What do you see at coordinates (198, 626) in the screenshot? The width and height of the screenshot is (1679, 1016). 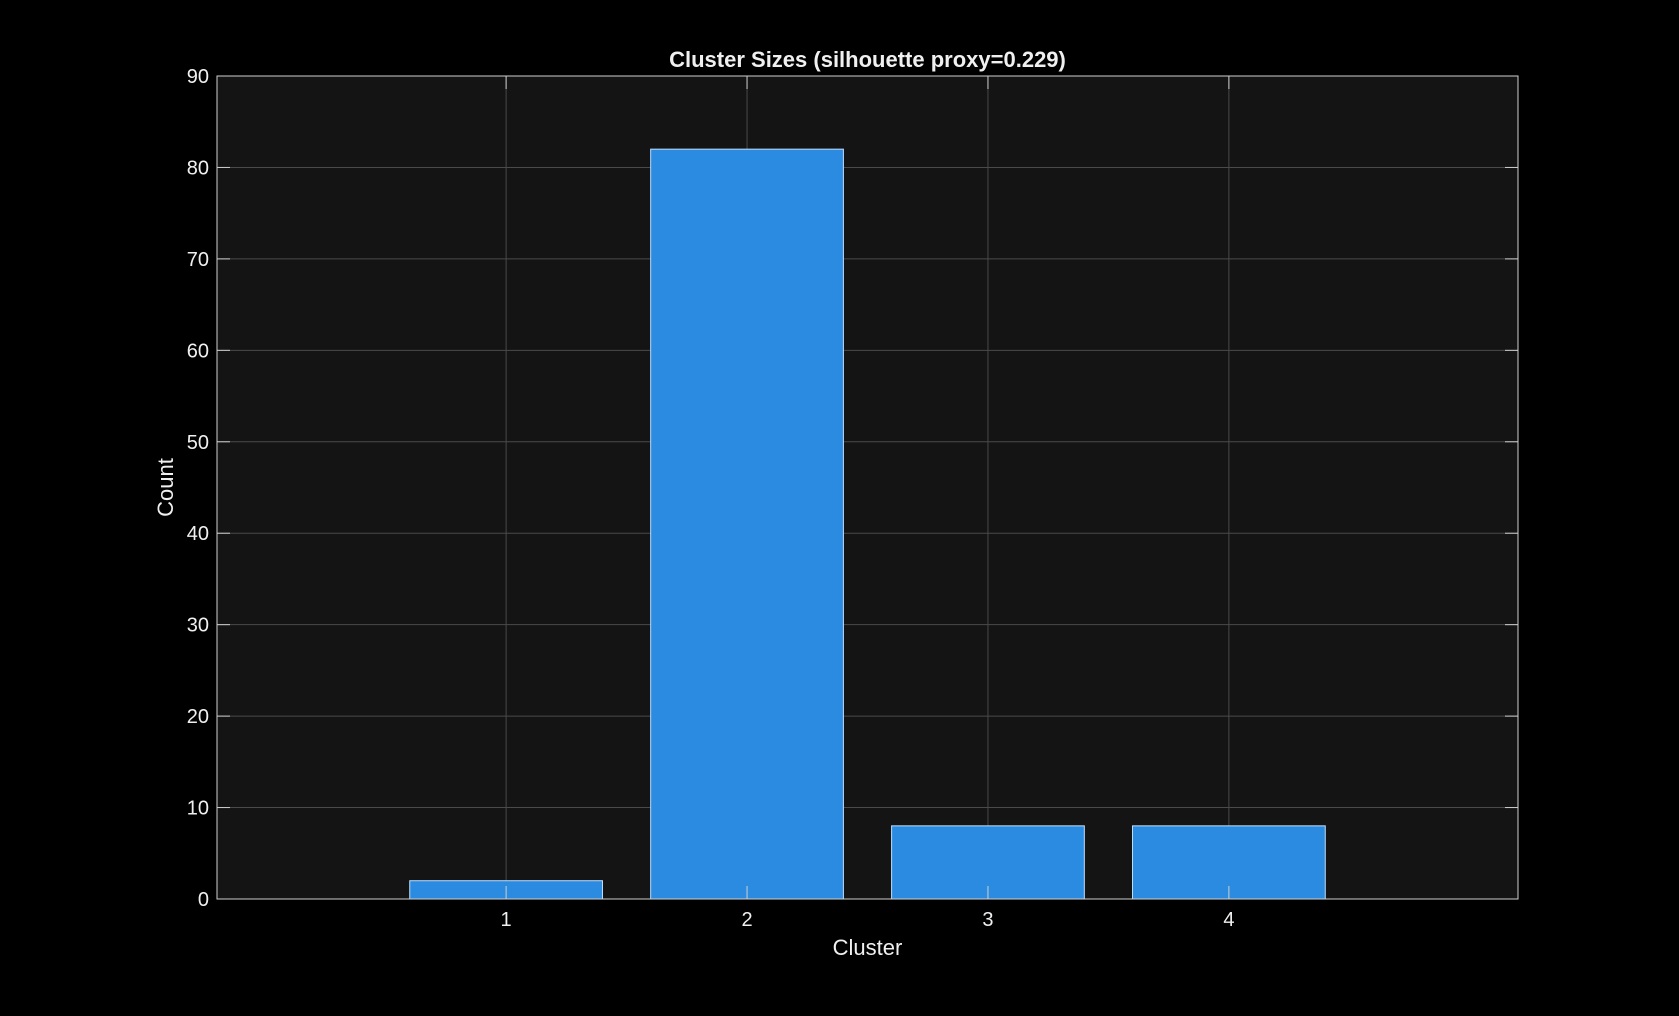 I see `y-tick-label: 30` at bounding box center [198, 626].